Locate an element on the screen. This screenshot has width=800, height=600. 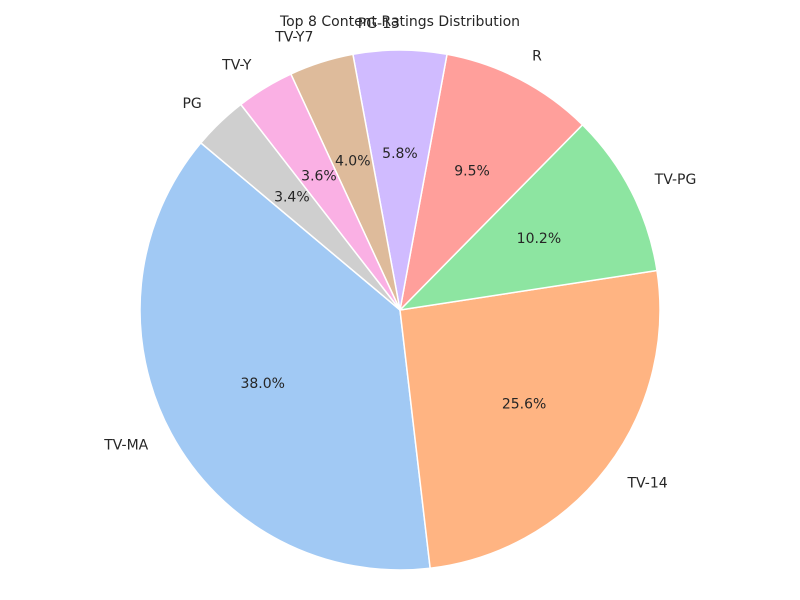
chart-title: Top 8 Content Ratings Distribution is located at coordinates (399, 22).